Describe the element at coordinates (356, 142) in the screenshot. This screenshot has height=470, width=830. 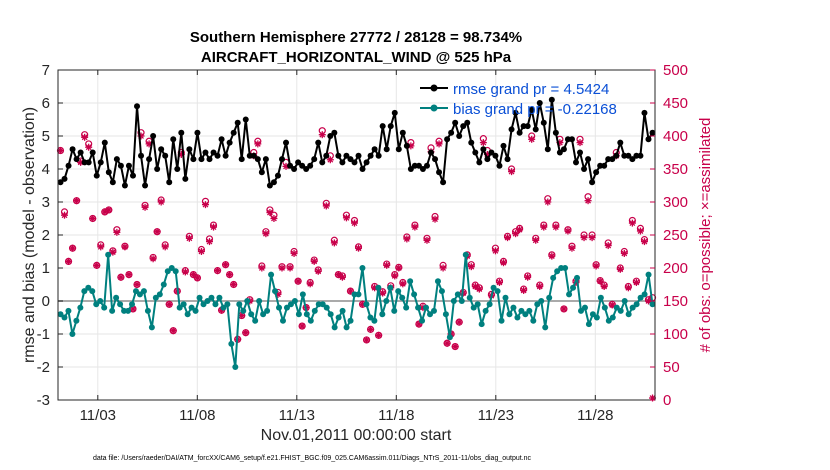
I see `rmse-line` at that location.